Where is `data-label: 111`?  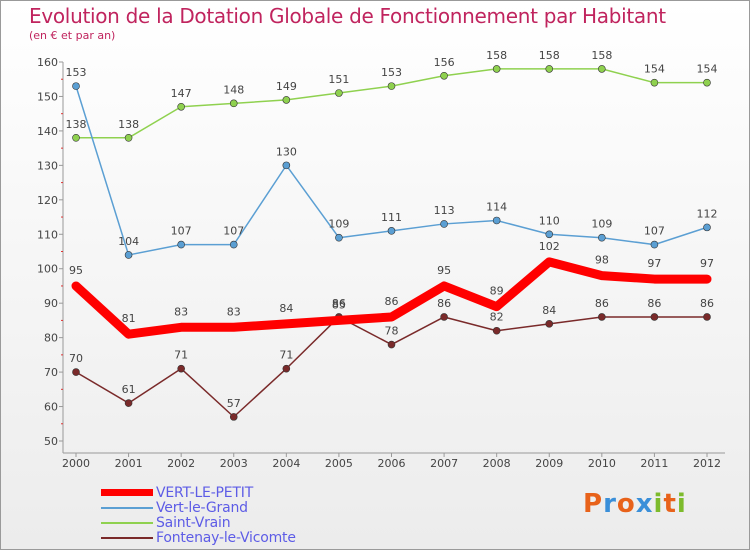
data-label: 111 is located at coordinates (391, 217).